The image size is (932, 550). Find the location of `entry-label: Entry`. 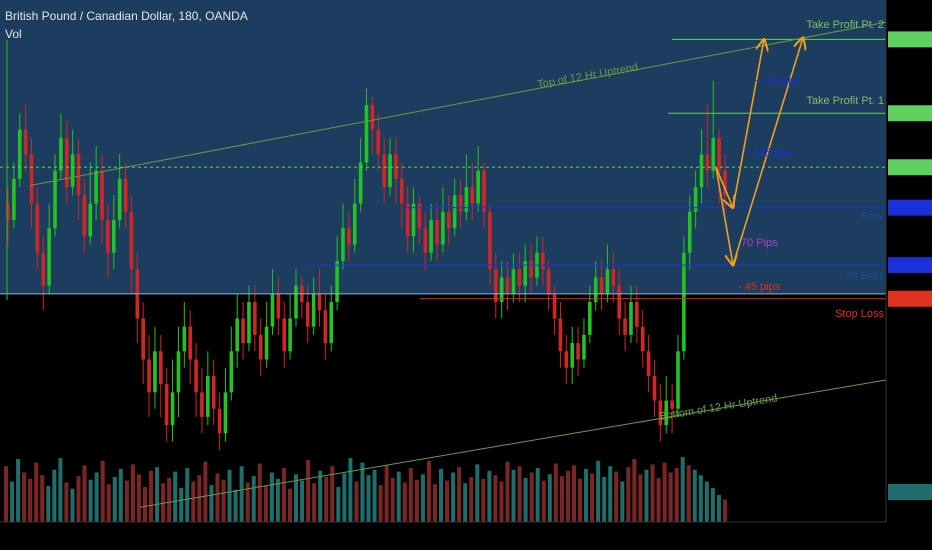

entry-label: Entry is located at coordinates (872, 216).